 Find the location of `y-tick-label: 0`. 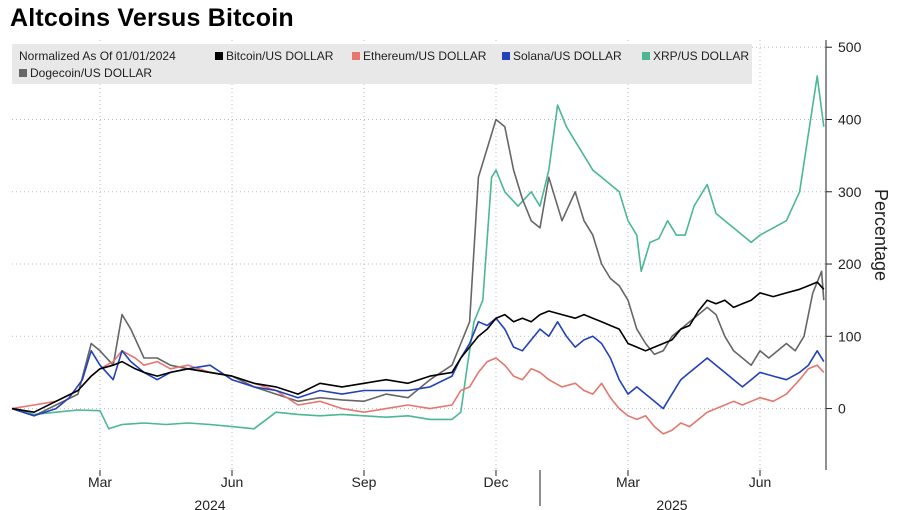

y-tick-label: 0 is located at coordinates (842, 409).